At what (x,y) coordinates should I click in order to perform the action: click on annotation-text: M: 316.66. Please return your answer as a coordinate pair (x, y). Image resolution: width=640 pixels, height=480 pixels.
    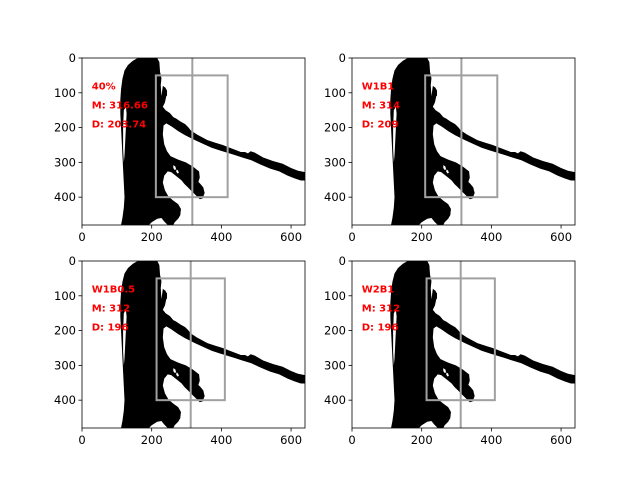
    Looking at the image, I should click on (120, 105).